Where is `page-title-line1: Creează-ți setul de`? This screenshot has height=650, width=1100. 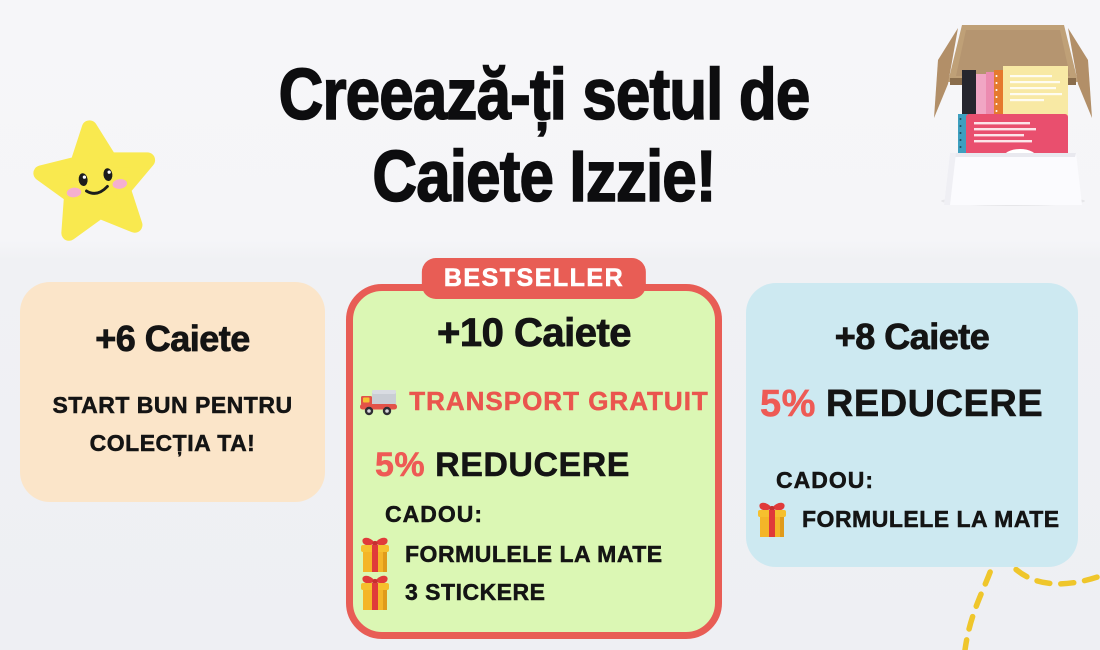
page-title-line1: Creează-ți setul de is located at coordinates (544, 95).